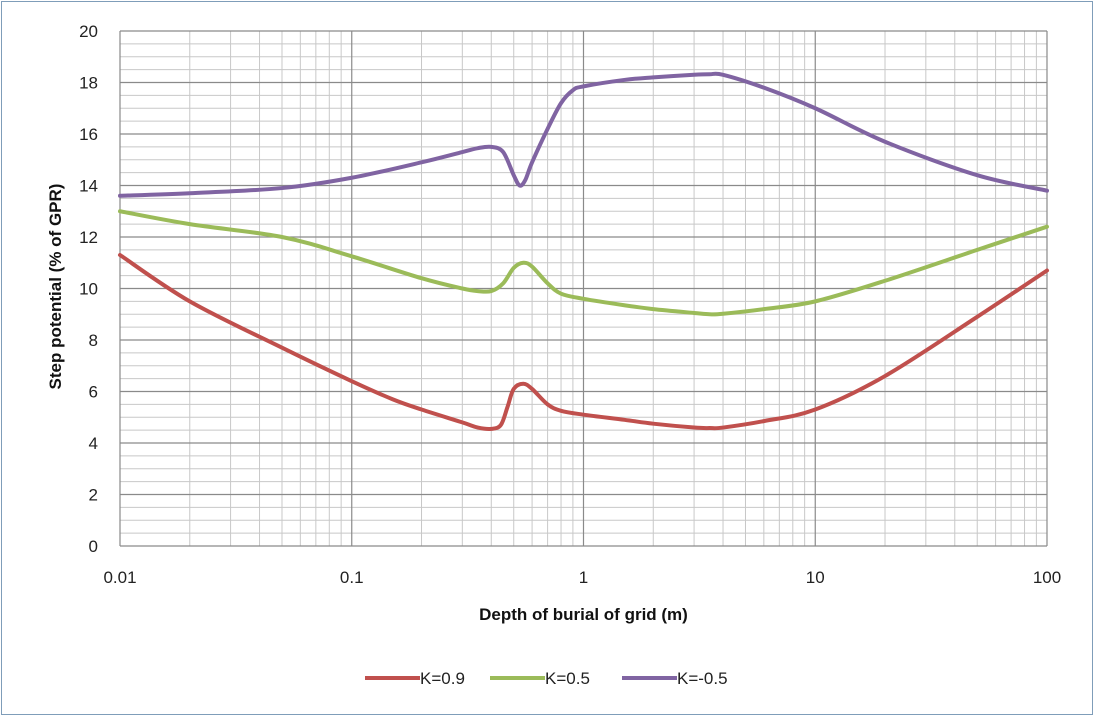 The image size is (1097, 719). Describe the element at coordinates (93, 443) in the screenshot. I see `y-tick-label: 4` at that location.